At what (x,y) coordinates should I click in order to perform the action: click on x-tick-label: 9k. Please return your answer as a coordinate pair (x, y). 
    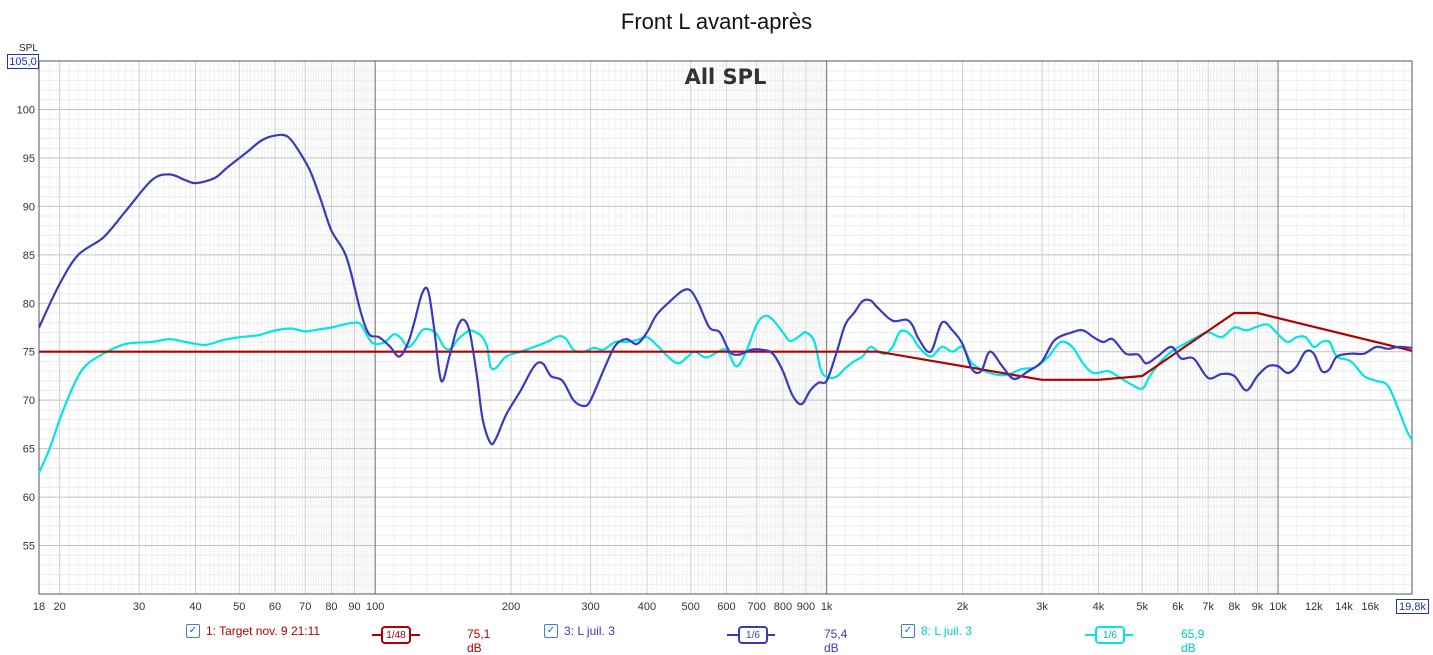
    Looking at the image, I should click on (1258, 607).